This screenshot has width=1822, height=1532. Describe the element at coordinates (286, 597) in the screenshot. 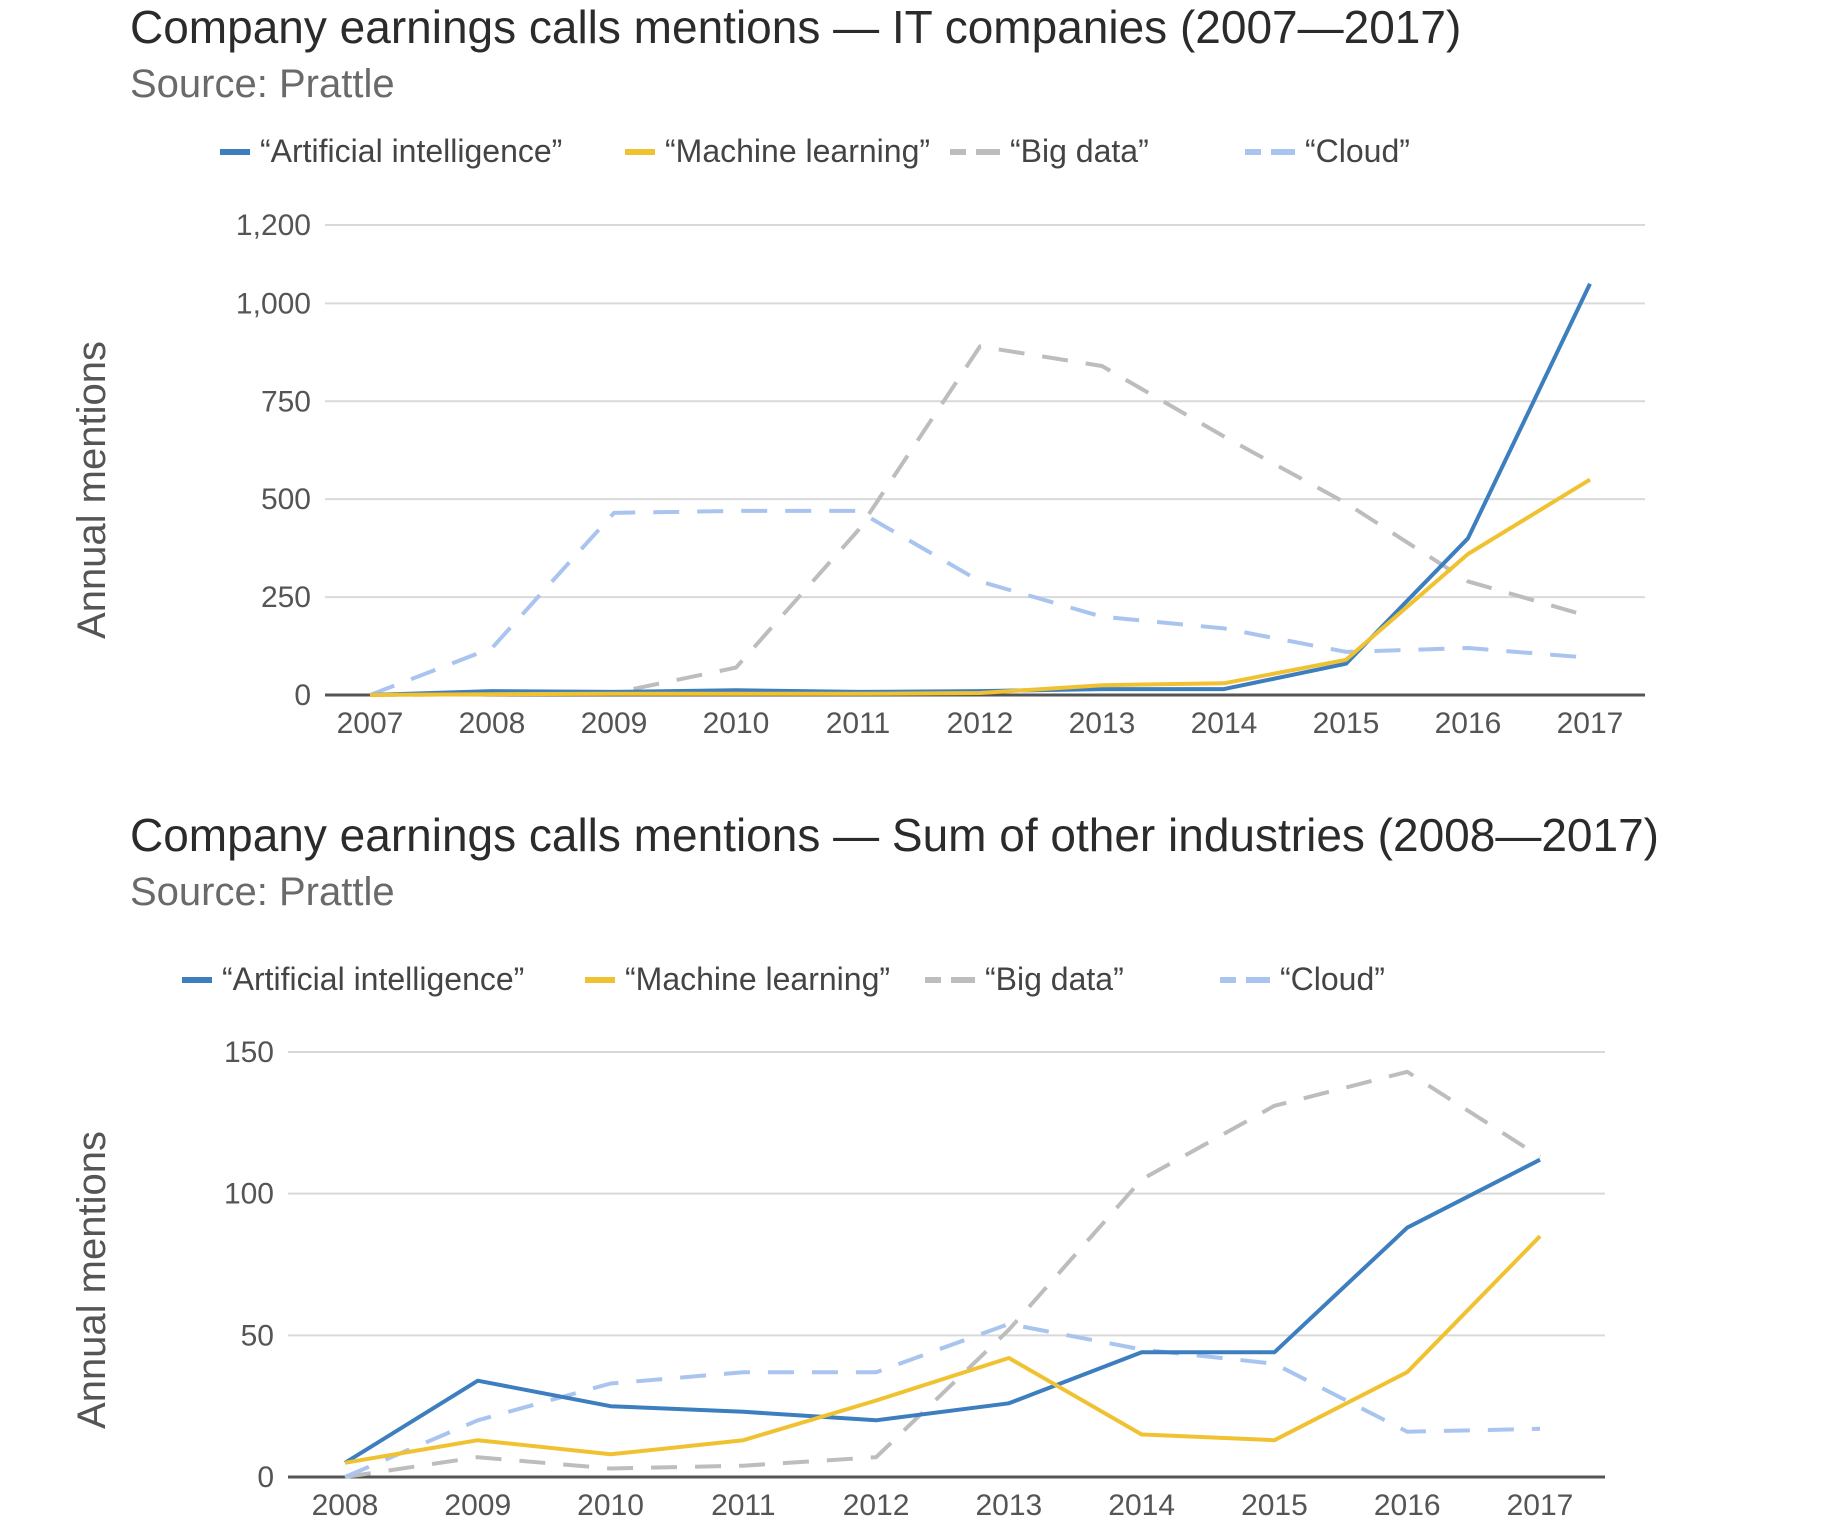

I see `y-tick-label: 250` at that location.